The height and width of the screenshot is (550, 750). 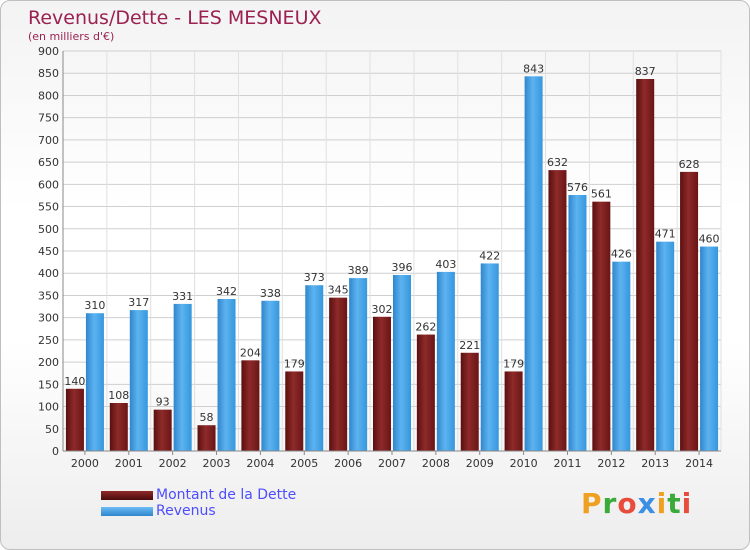 What do you see at coordinates (338, 290) in the screenshot?
I see `data-label-dette: 345` at bounding box center [338, 290].